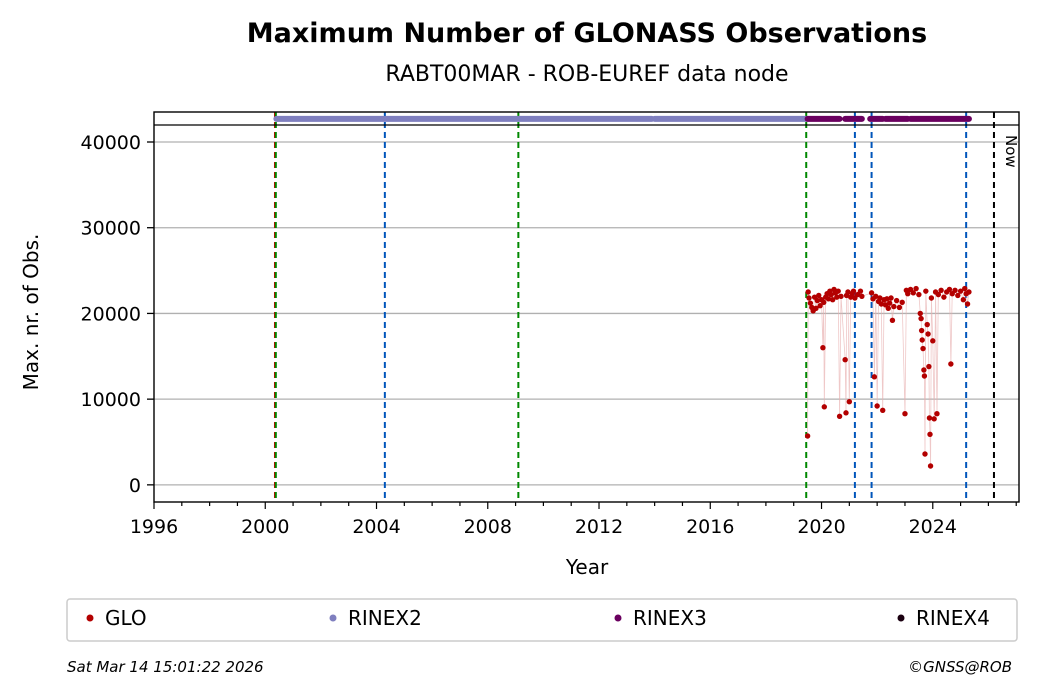 The width and height of the screenshot is (1040, 699). Describe the element at coordinates (710, 527) in the screenshot. I see `x-tick-label: 2016` at that location.